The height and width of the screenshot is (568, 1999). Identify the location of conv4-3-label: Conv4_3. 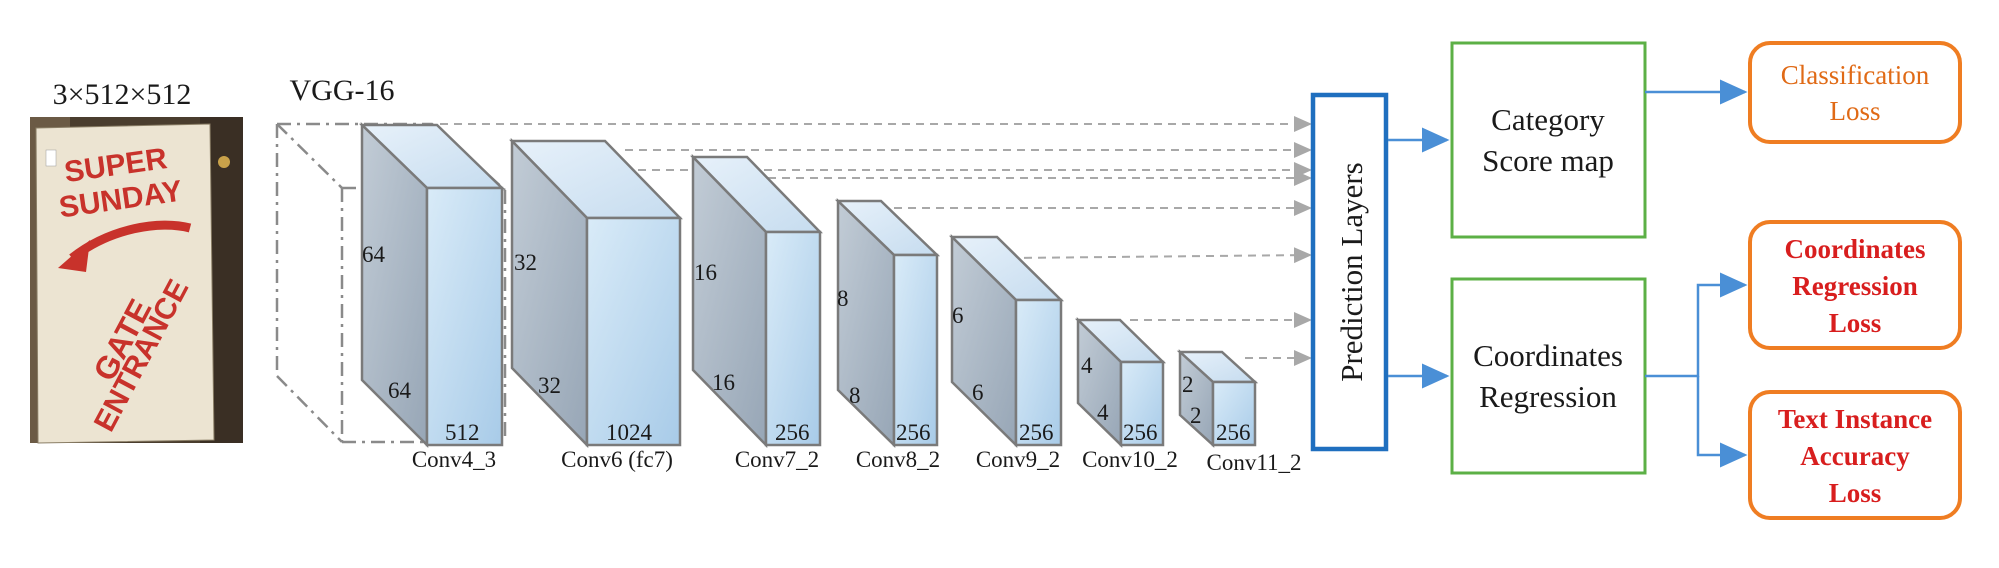
(454, 459).